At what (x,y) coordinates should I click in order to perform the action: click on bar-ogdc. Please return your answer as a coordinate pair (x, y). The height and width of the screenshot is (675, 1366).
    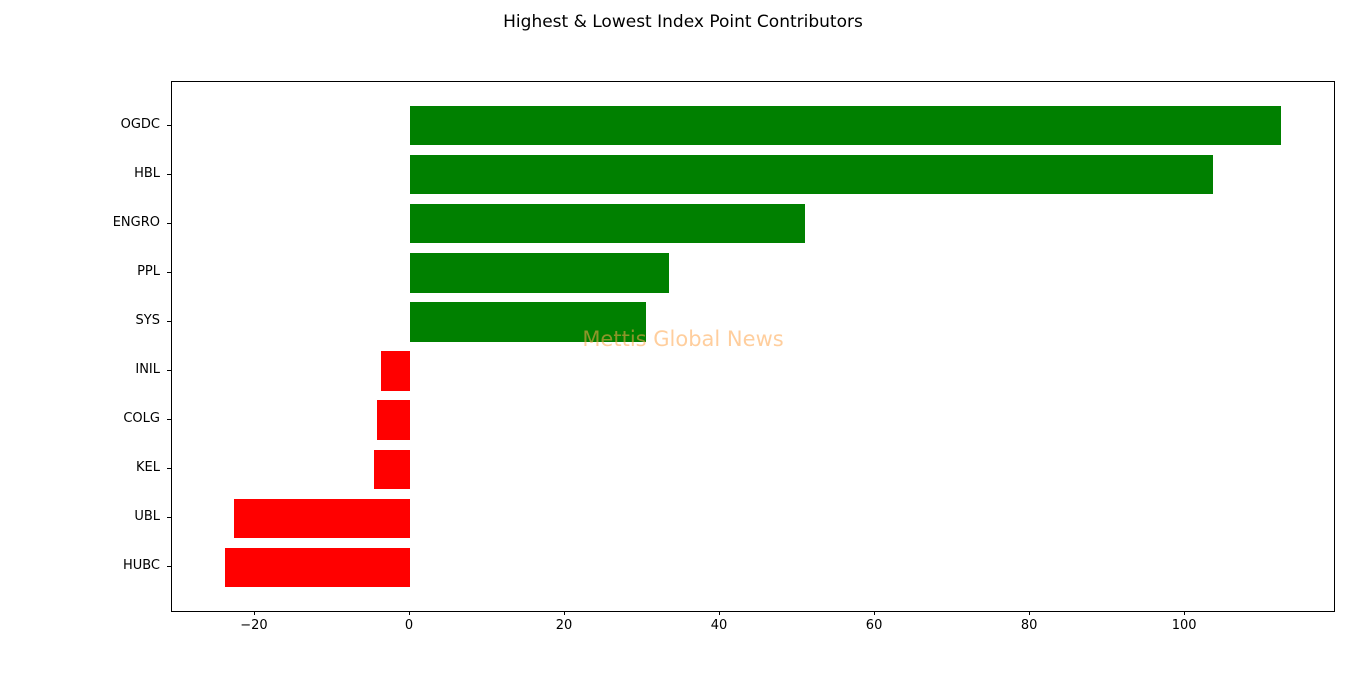
    Looking at the image, I should click on (845, 126).